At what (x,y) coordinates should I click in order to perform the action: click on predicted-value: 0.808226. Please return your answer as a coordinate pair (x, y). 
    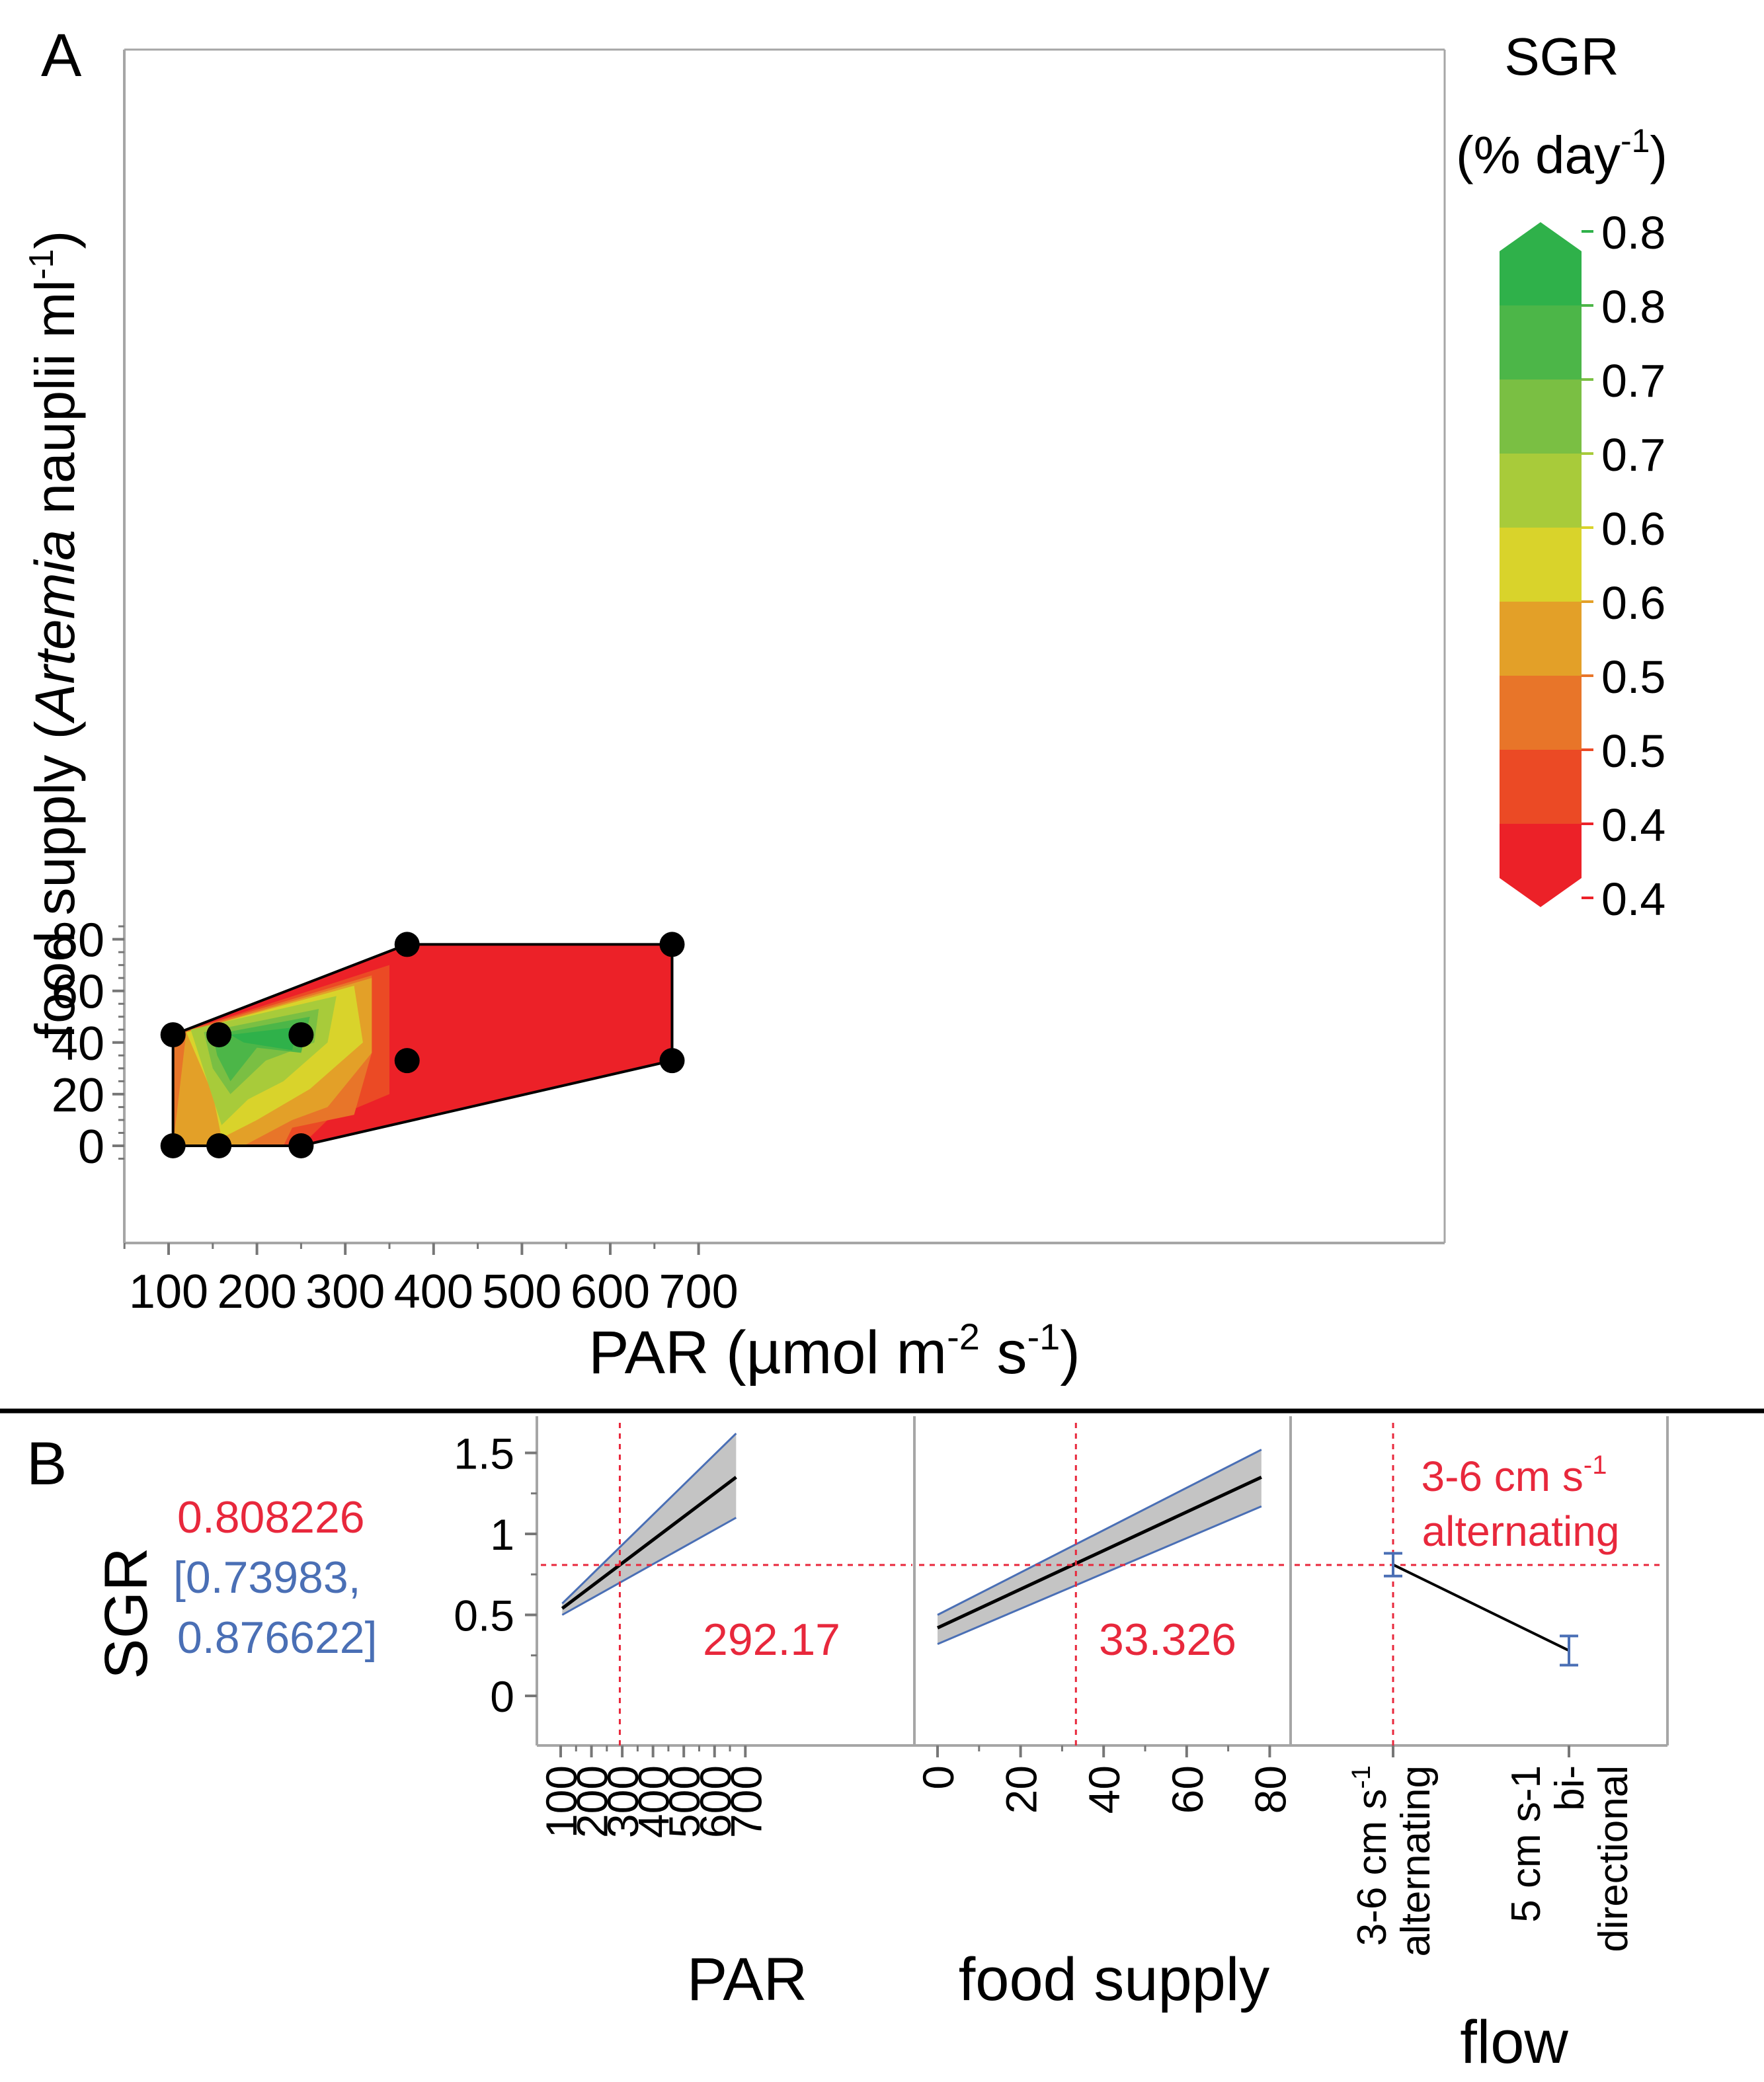
    Looking at the image, I should click on (271, 1517).